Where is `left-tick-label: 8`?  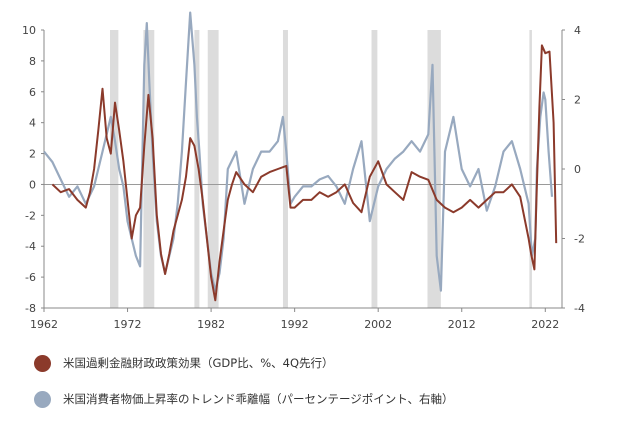 left-tick-label: 8 is located at coordinates (32, 61).